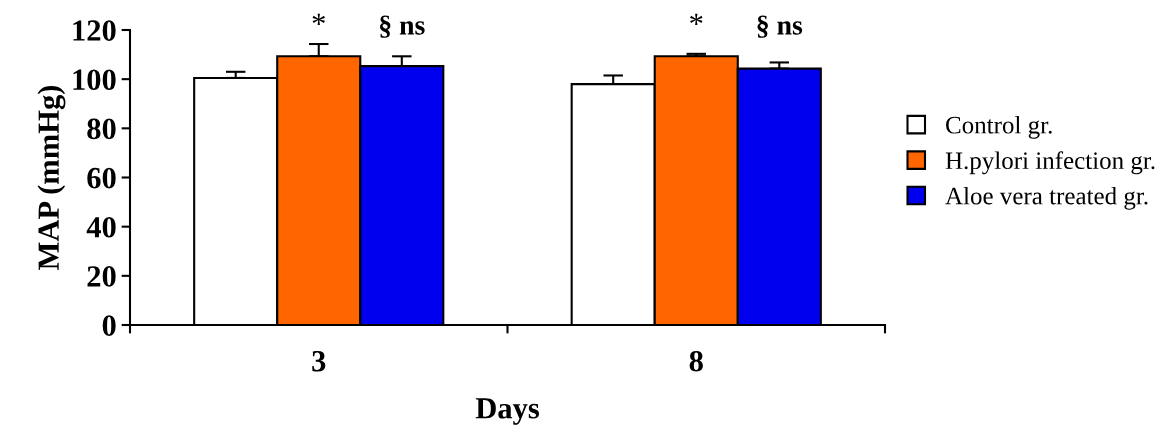 Image resolution: width=1176 pixels, height=443 pixels. Describe the element at coordinates (109, 325) in the screenshot. I see `y-tick-label: 0` at that location.